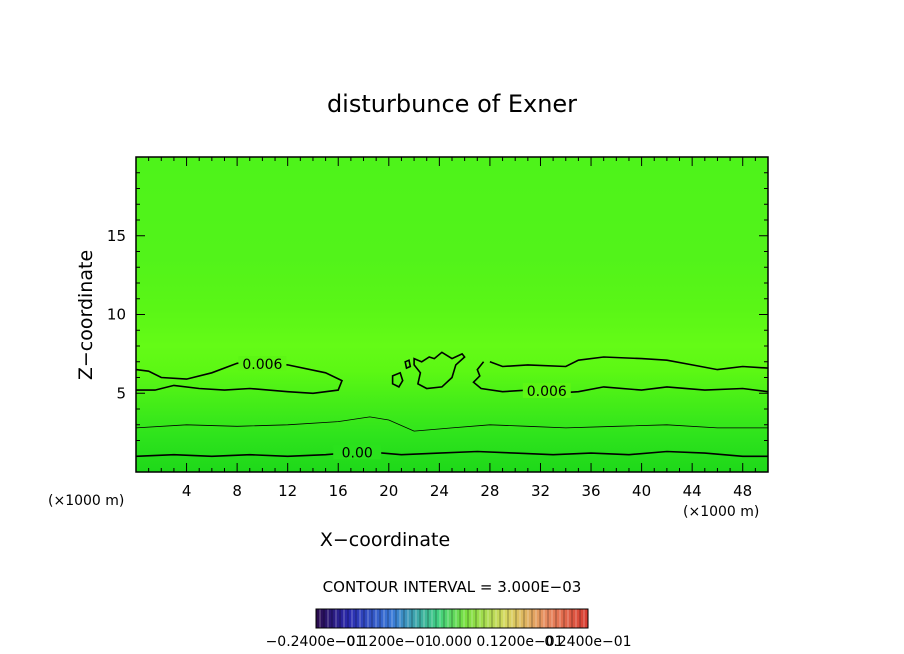  Describe the element at coordinates (315, 642) in the screenshot. I see `colorbar-label: −0.2400e−01` at that location.